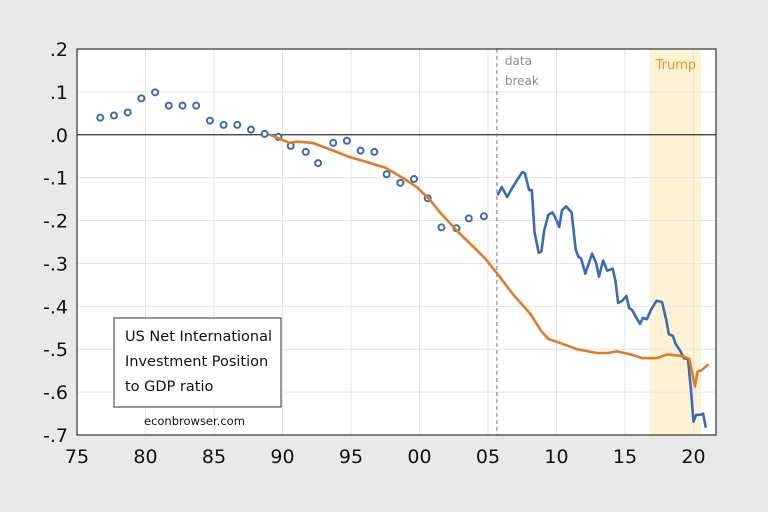 The height and width of the screenshot is (512, 768). Describe the element at coordinates (169, 387) in the screenshot. I see `title-line-3: to GDP ratio` at that location.